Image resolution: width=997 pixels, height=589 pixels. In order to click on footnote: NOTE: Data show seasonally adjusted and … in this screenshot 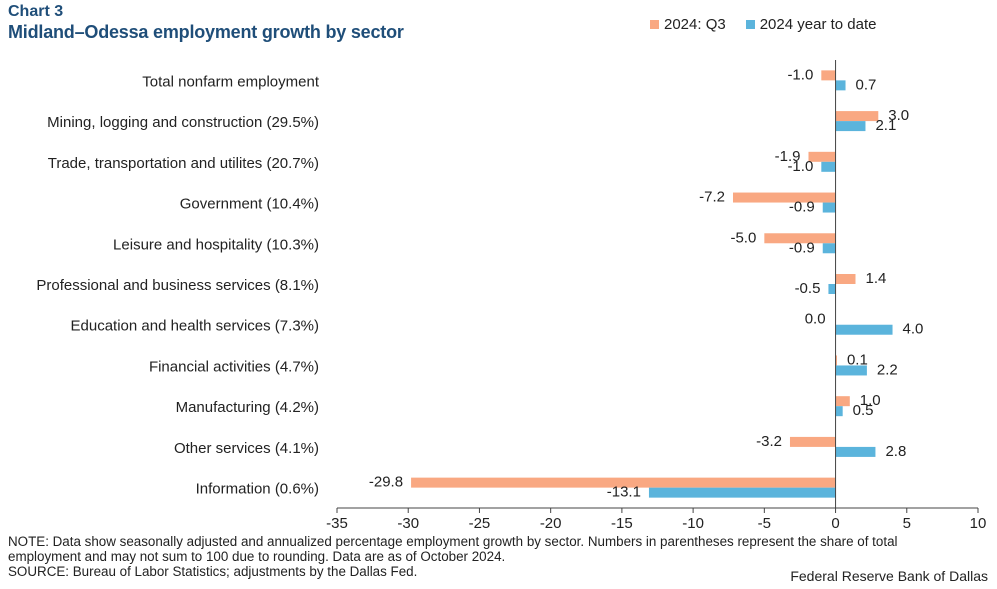, I will do `click(500, 556)`.